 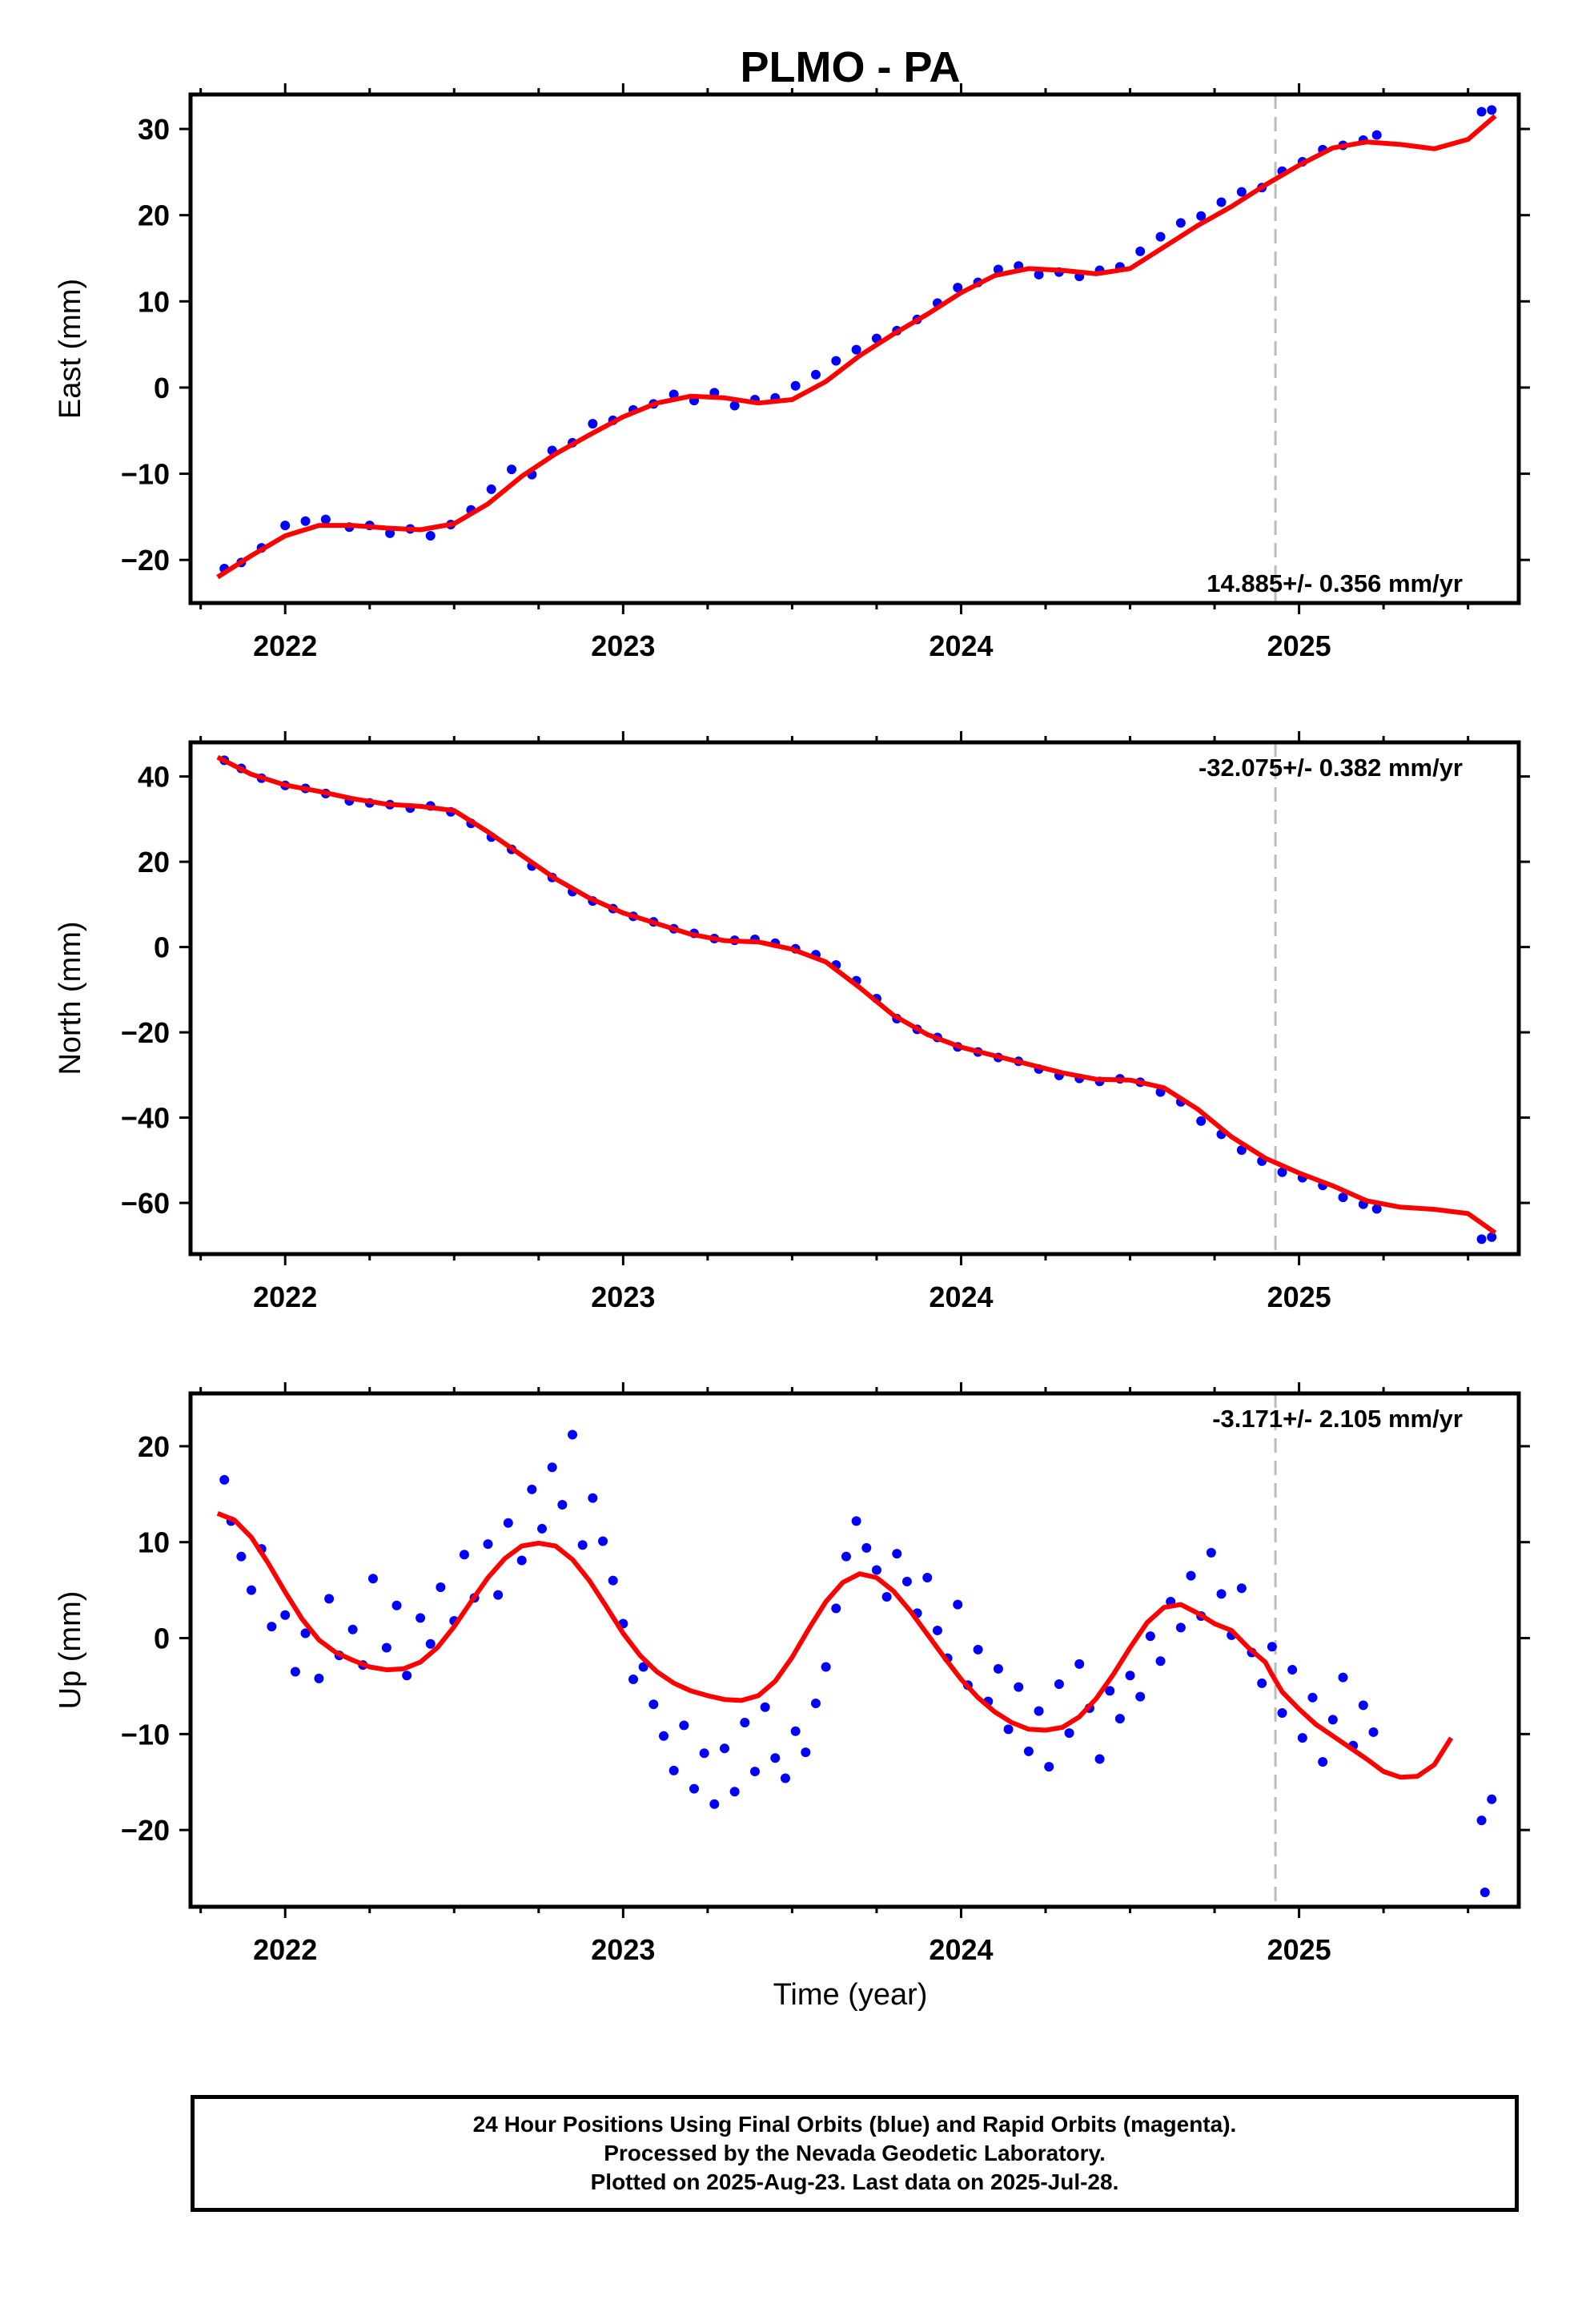 I want to click on y-tick-label: 10, so click(x=154, y=302).